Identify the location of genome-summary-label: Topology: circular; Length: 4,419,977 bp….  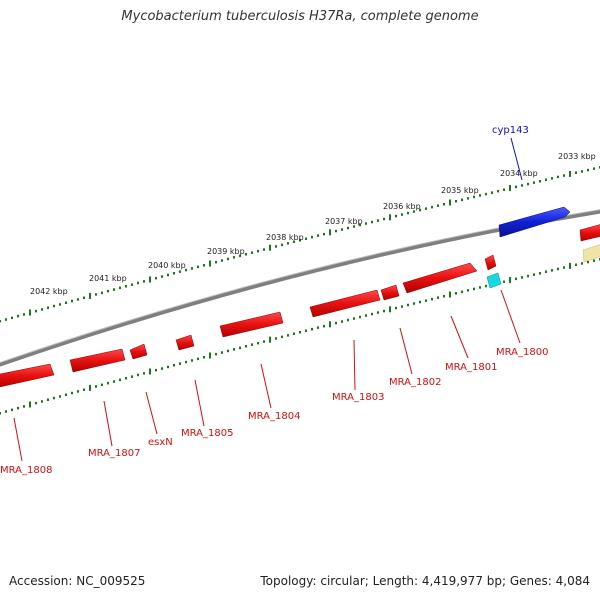
(425, 581).